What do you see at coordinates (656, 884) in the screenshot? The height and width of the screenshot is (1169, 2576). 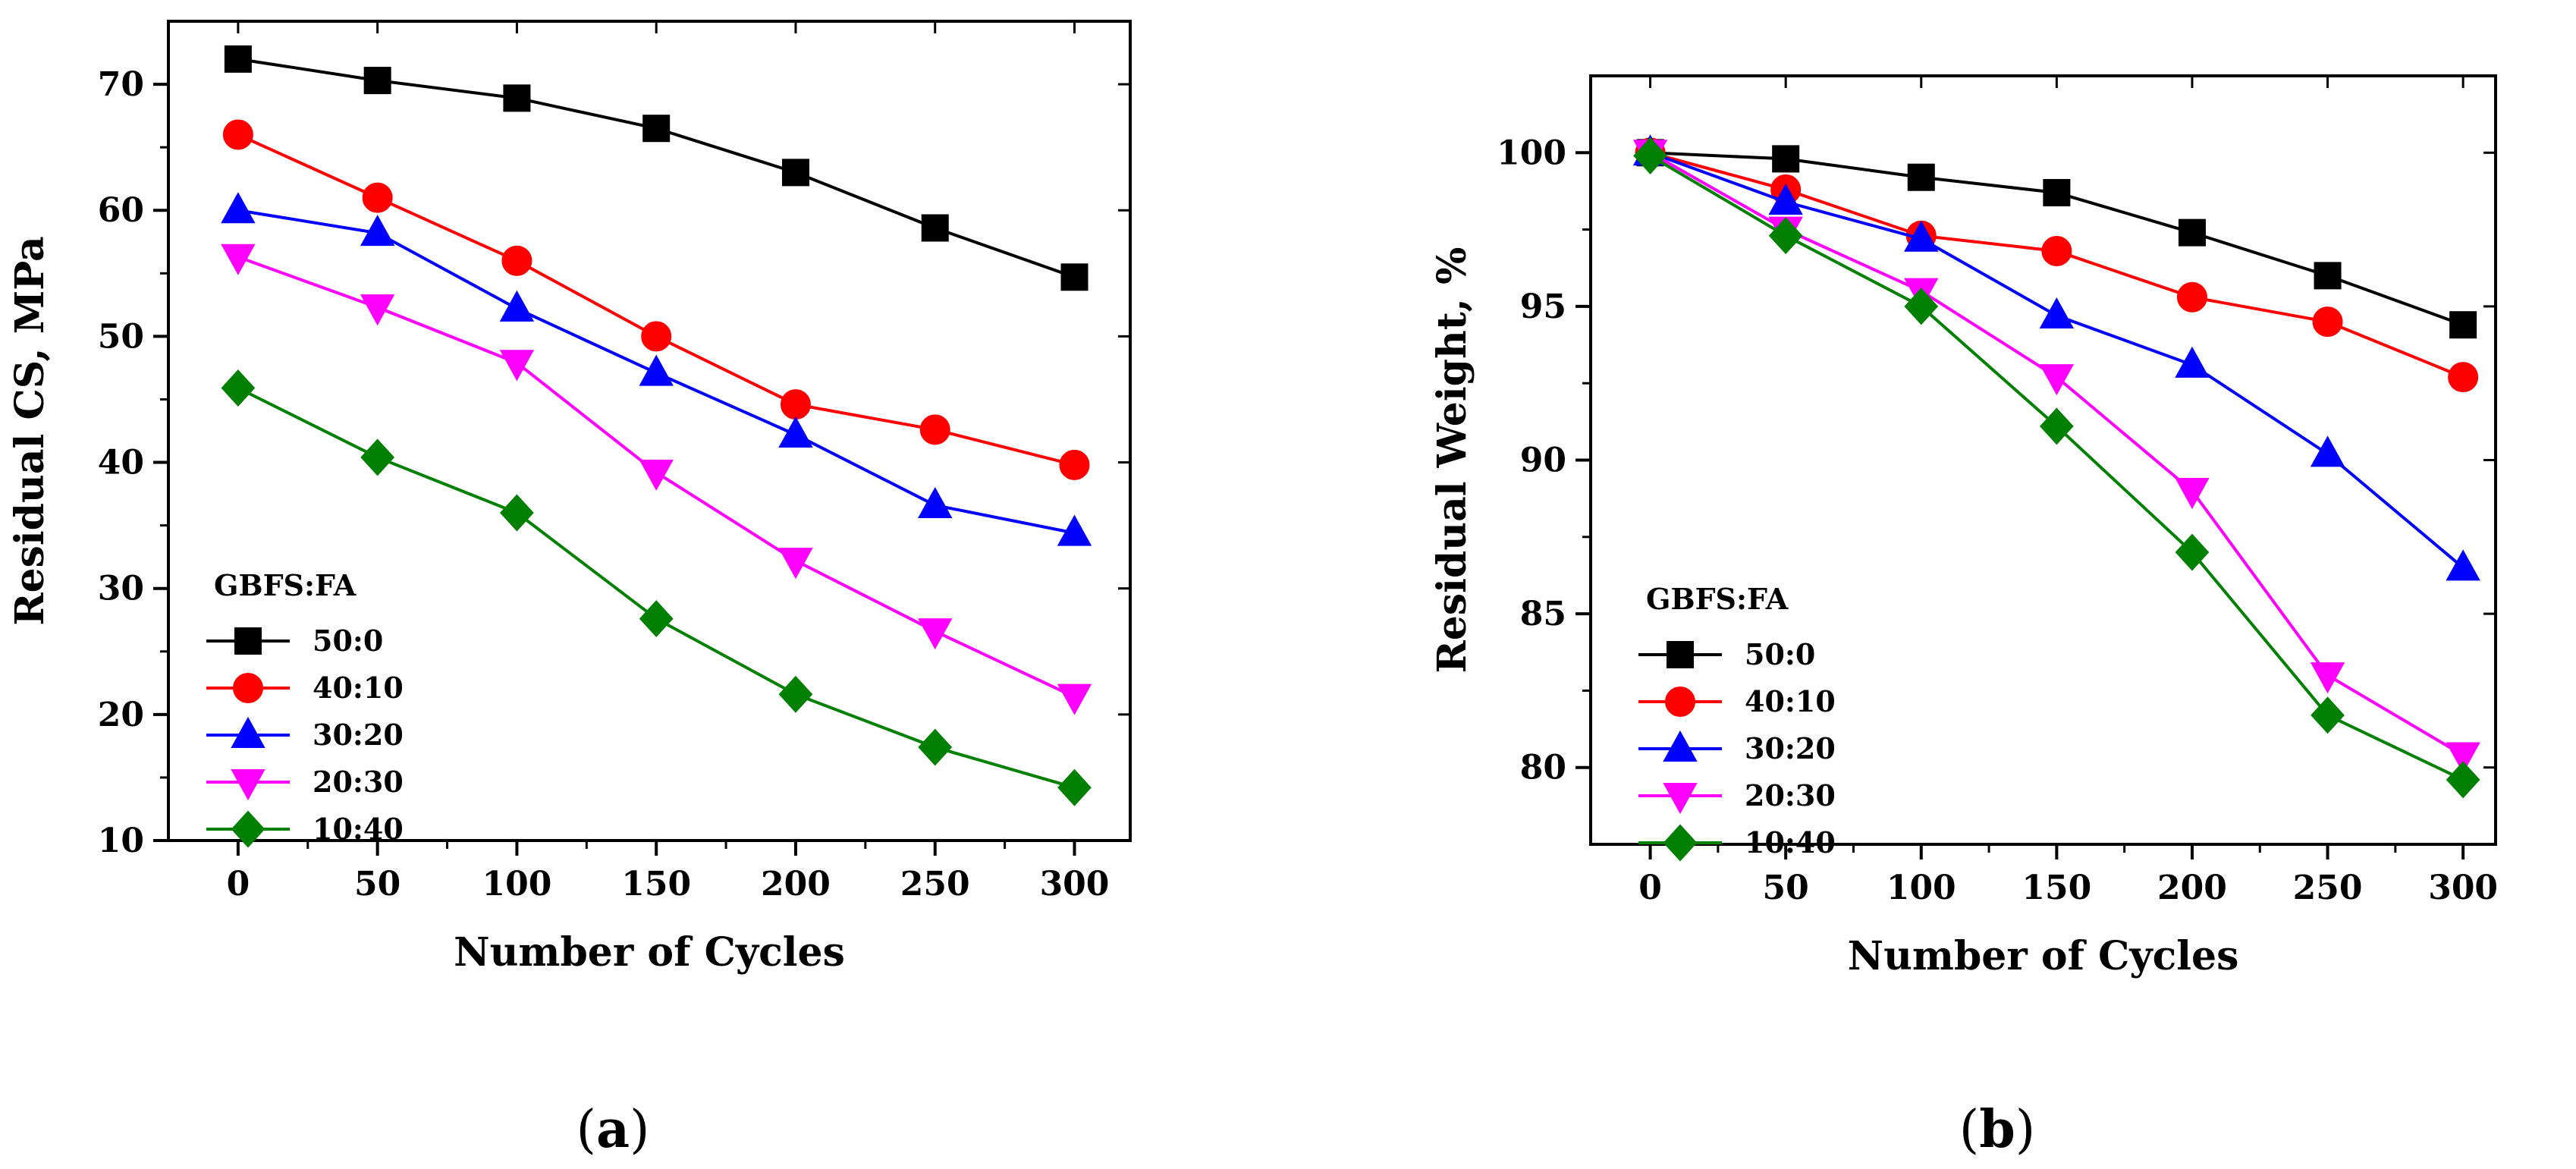 I see `x-tick-label: 150` at bounding box center [656, 884].